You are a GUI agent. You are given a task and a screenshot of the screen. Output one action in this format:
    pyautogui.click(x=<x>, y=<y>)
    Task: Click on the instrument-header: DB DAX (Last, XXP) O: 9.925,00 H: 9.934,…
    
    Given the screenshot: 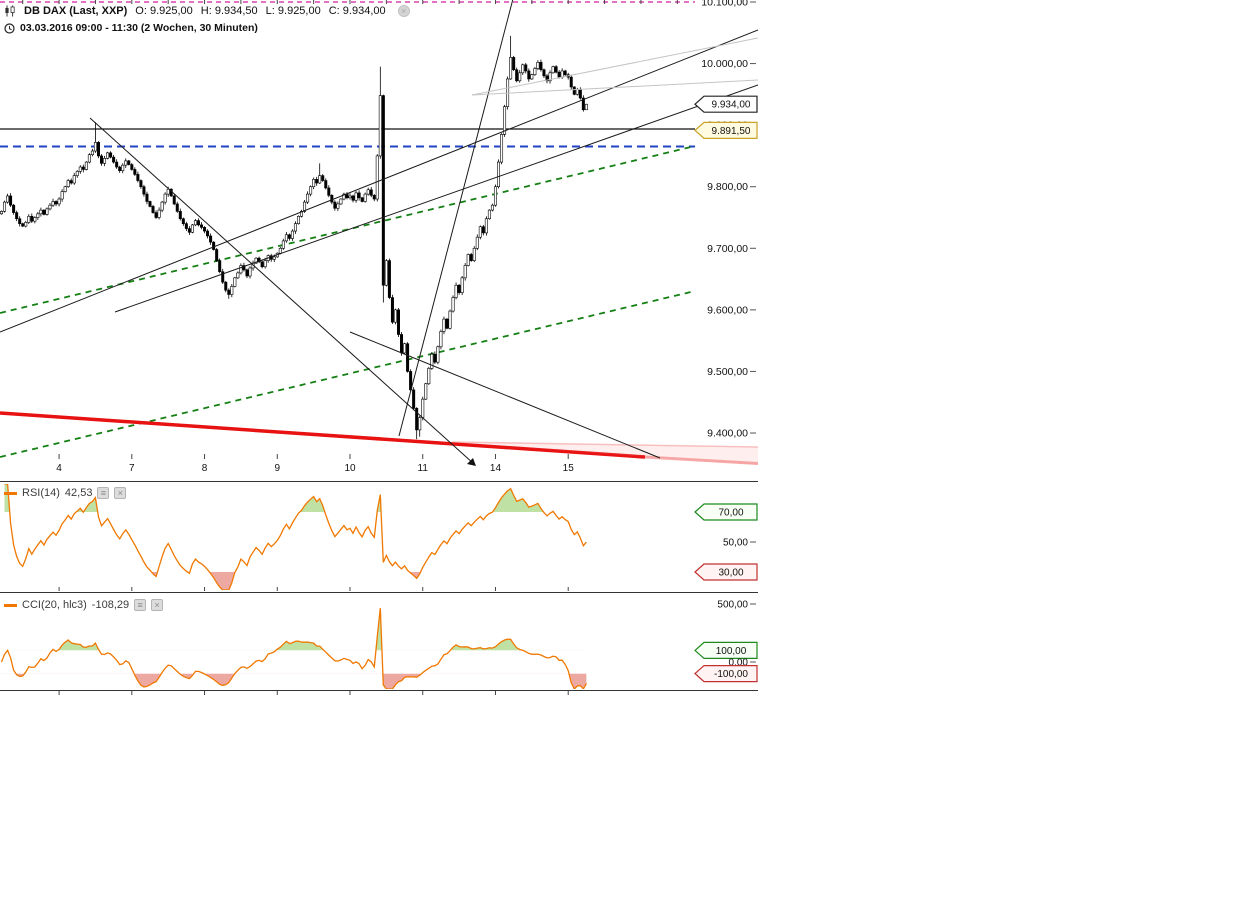 What is the action you would take?
    pyautogui.click(x=207, y=11)
    